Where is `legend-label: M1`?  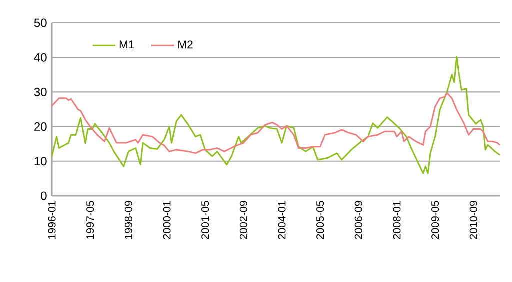 legend-label: M1 is located at coordinates (127, 44).